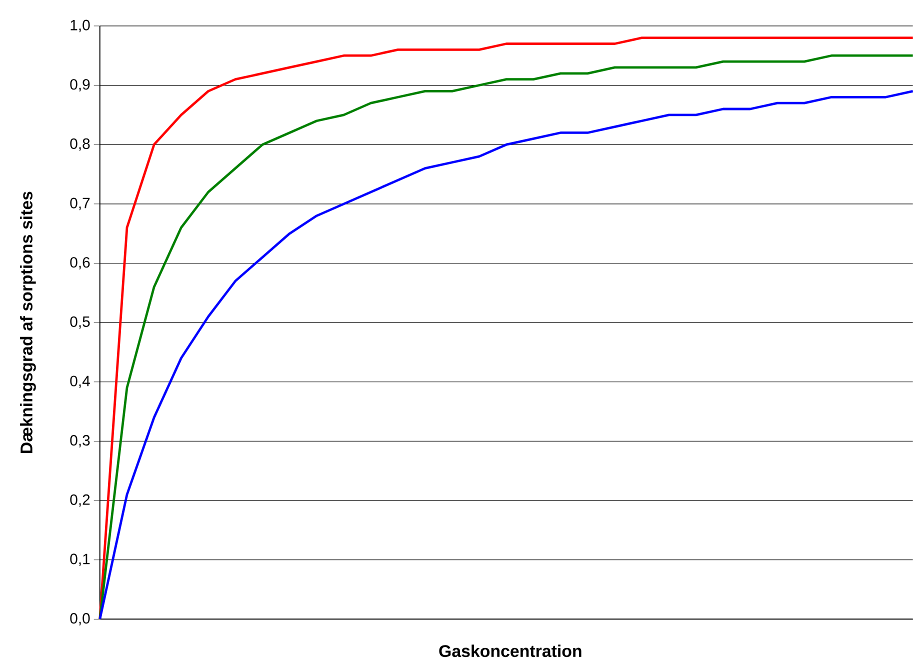 The height and width of the screenshot is (670, 914). What do you see at coordinates (80, 26) in the screenshot?
I see `y-tick-label: 1,0` at bounding box center [80, 26].